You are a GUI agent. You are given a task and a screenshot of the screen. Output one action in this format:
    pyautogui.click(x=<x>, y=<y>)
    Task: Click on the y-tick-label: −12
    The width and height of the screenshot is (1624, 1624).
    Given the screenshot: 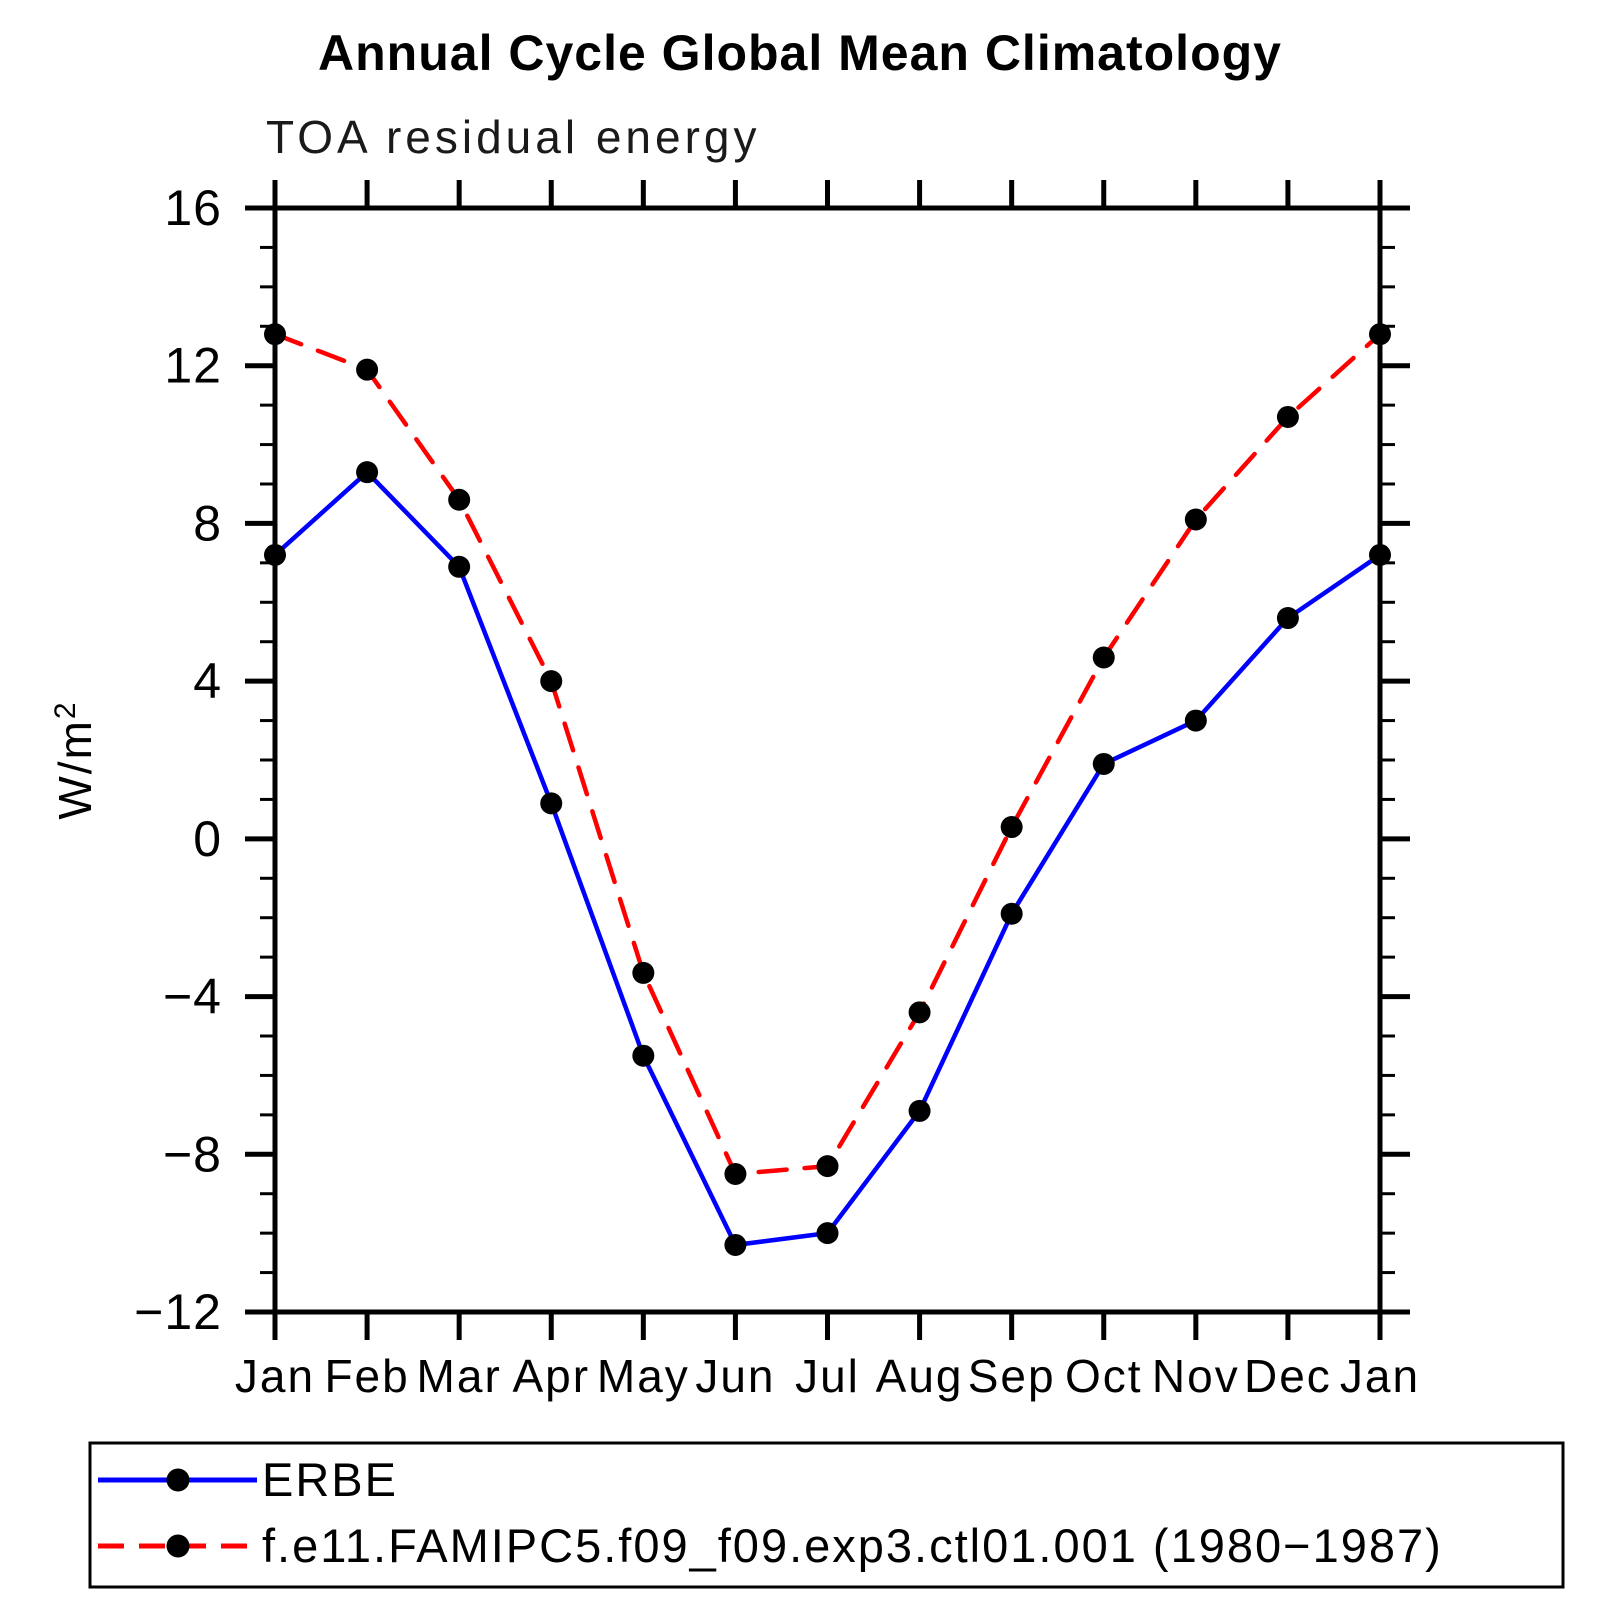 What is the action you would take?
    pyautogui.click(x=178, y=1312)
    